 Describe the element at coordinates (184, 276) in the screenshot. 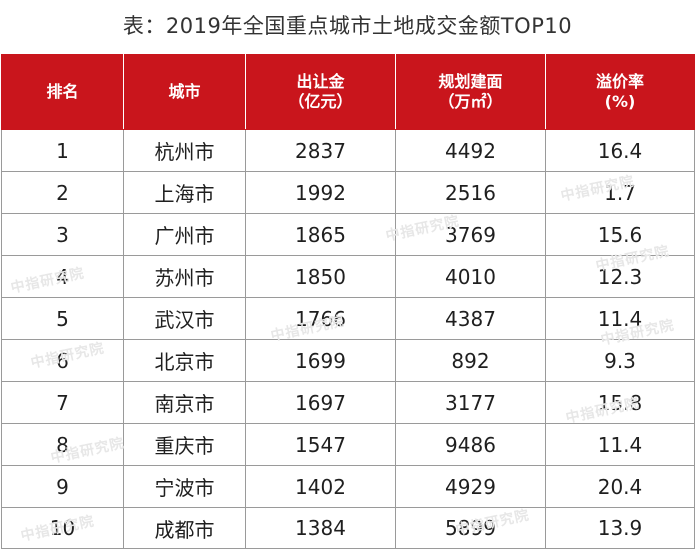

I see `cell-city: 苏州市` at that location.